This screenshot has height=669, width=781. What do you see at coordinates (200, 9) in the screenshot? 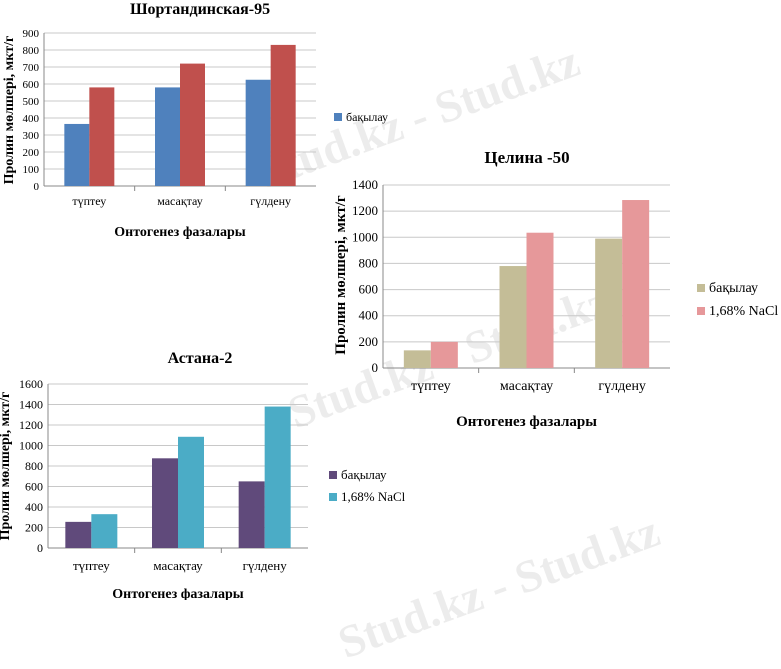
I see `chart-title: Шортандинская-95` at bounding box center [200, 9].